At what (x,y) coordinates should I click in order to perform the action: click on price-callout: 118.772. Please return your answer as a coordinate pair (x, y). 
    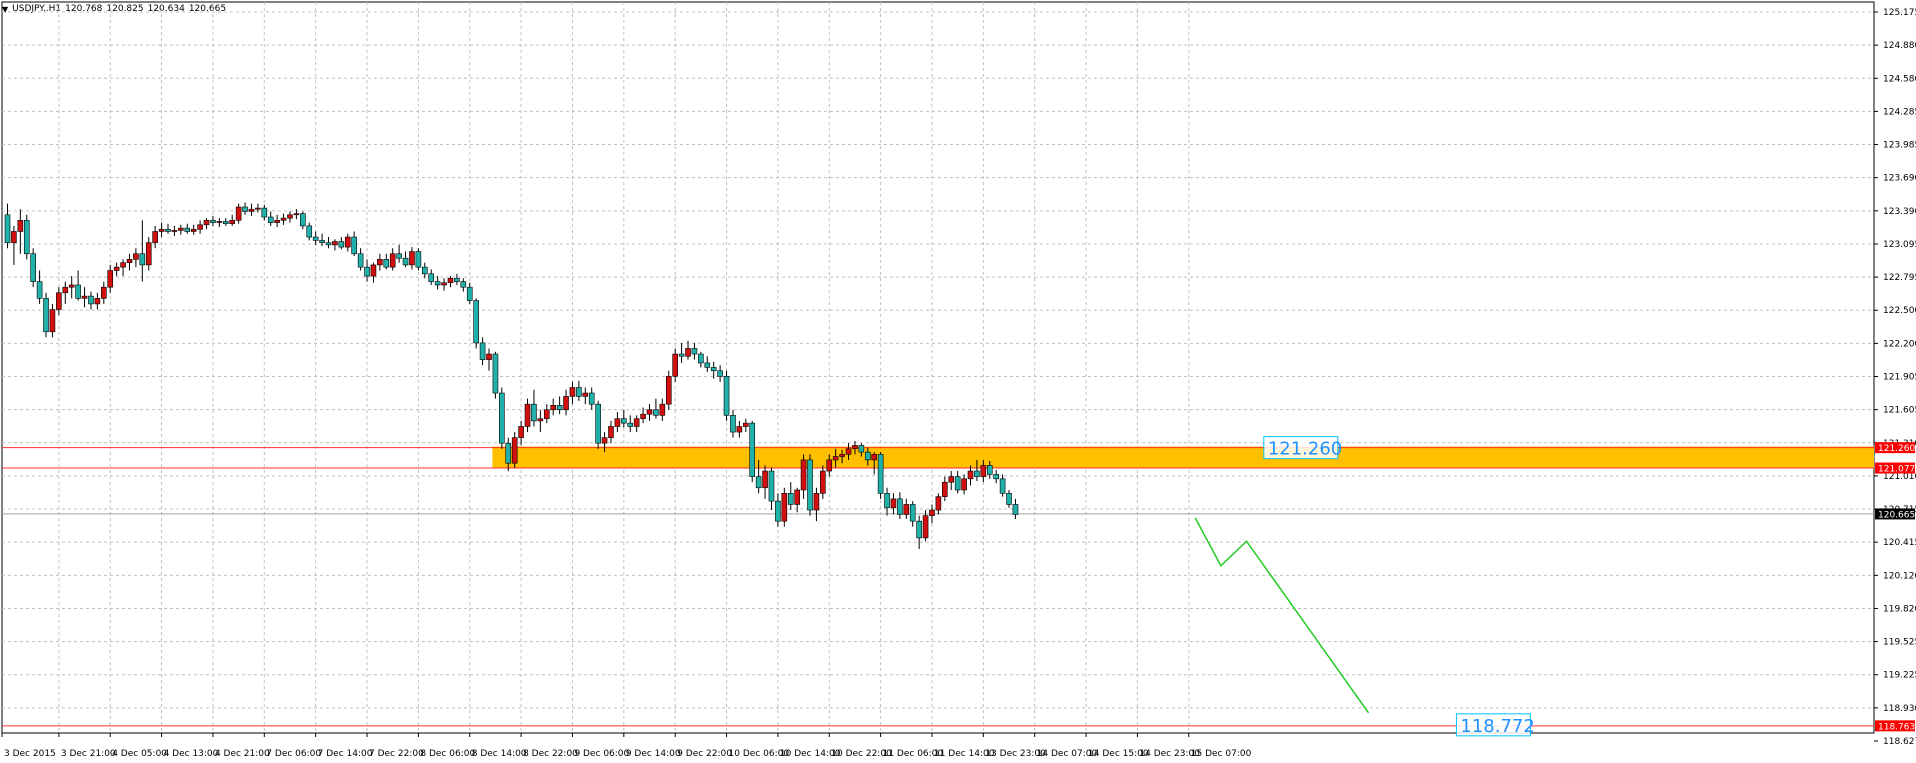
    Looking at the image, I should click on (1495, 725).